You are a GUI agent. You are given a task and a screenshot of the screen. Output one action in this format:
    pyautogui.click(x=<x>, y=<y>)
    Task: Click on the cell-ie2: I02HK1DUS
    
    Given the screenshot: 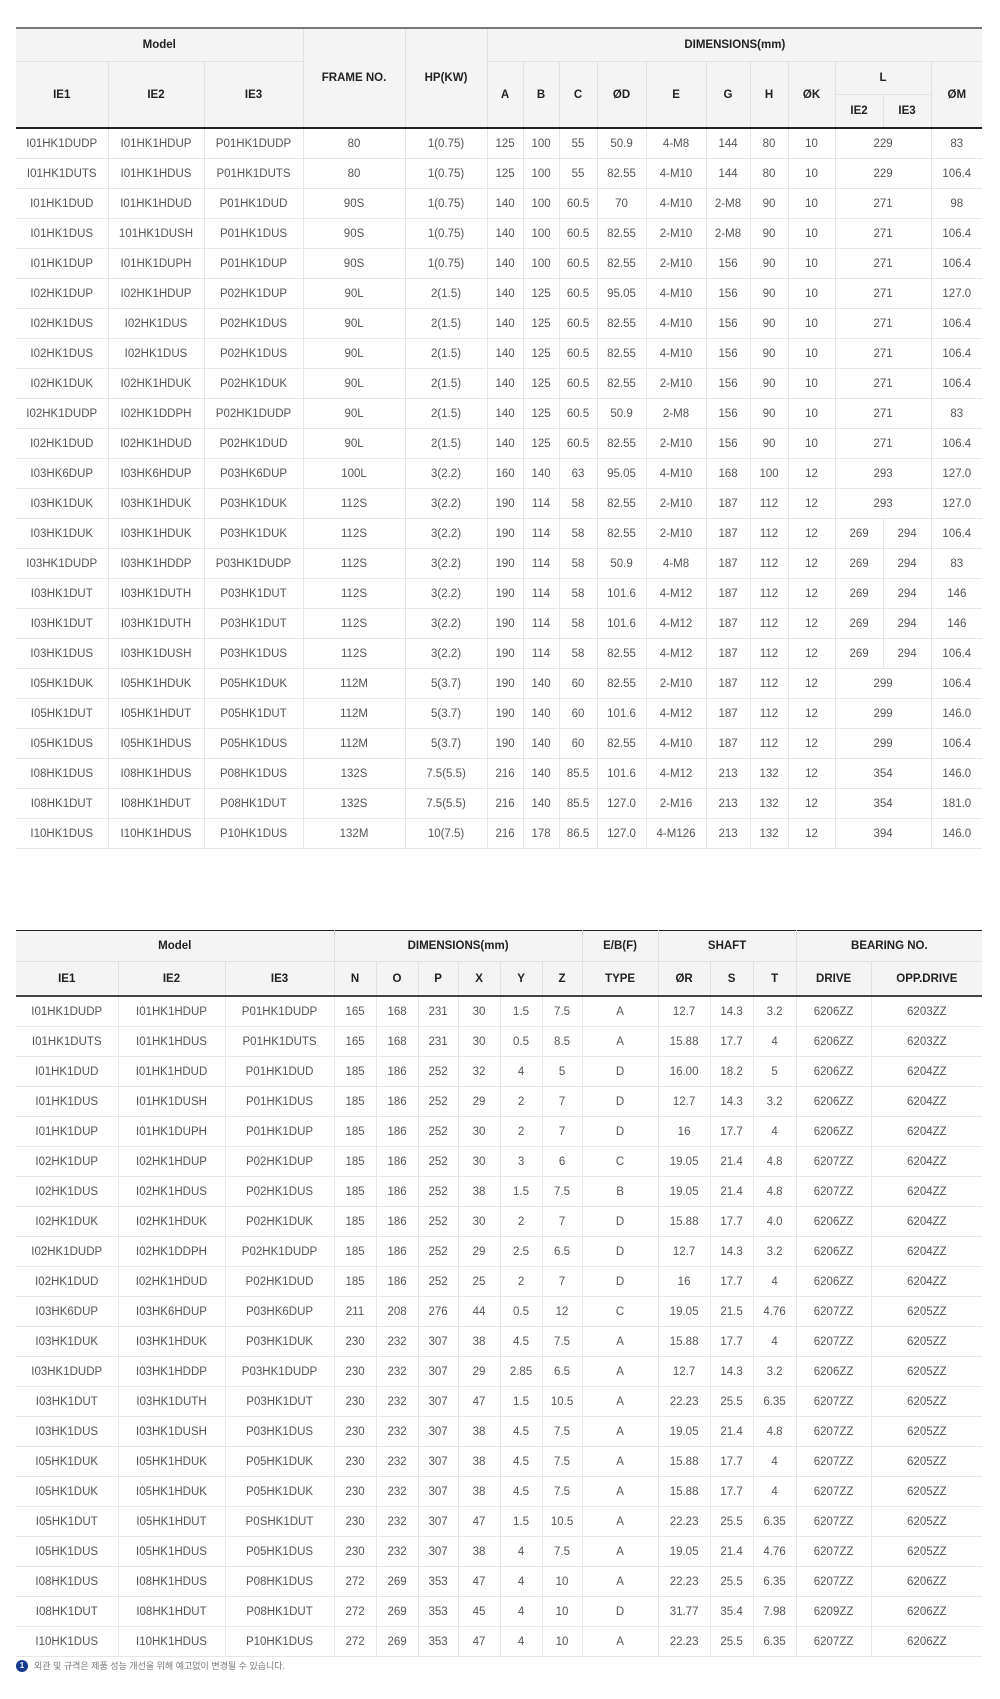 What is the action you would take?
    pyautogui.click(x=156, y=323)
    